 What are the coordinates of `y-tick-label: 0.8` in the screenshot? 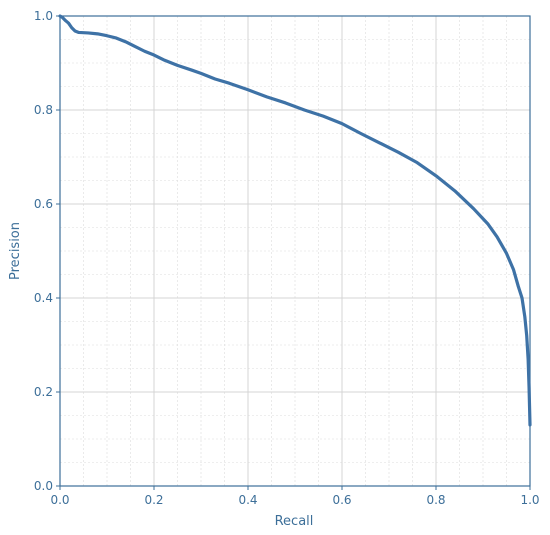 It's located at (43, 110).